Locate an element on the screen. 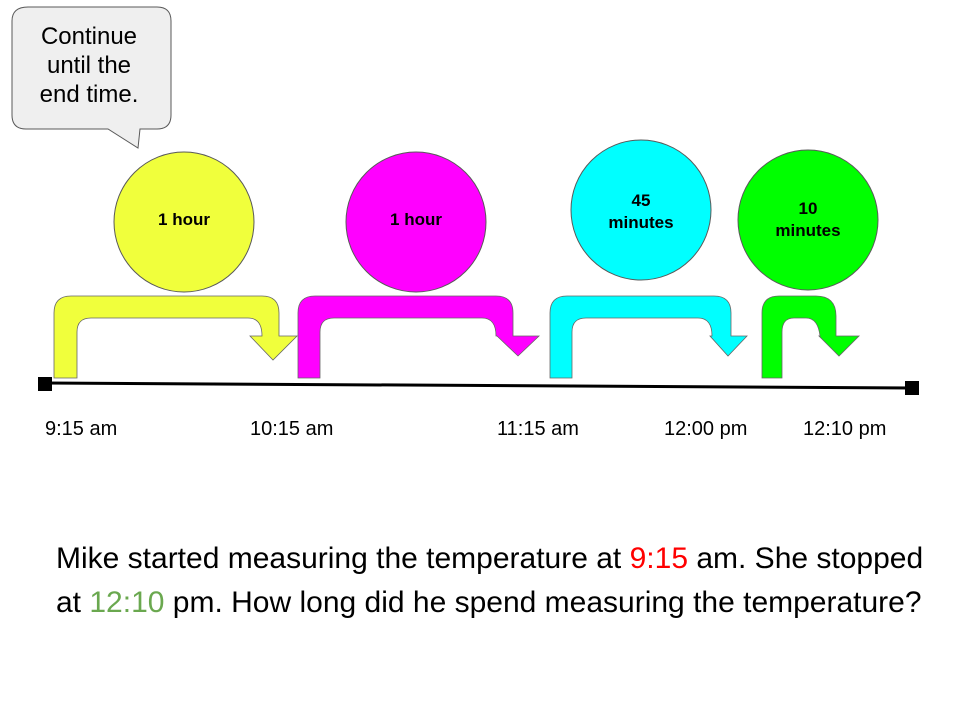 The height and width of the screenshot is (720, 960). timeline-start-marker is located at coordinates (45, 384).